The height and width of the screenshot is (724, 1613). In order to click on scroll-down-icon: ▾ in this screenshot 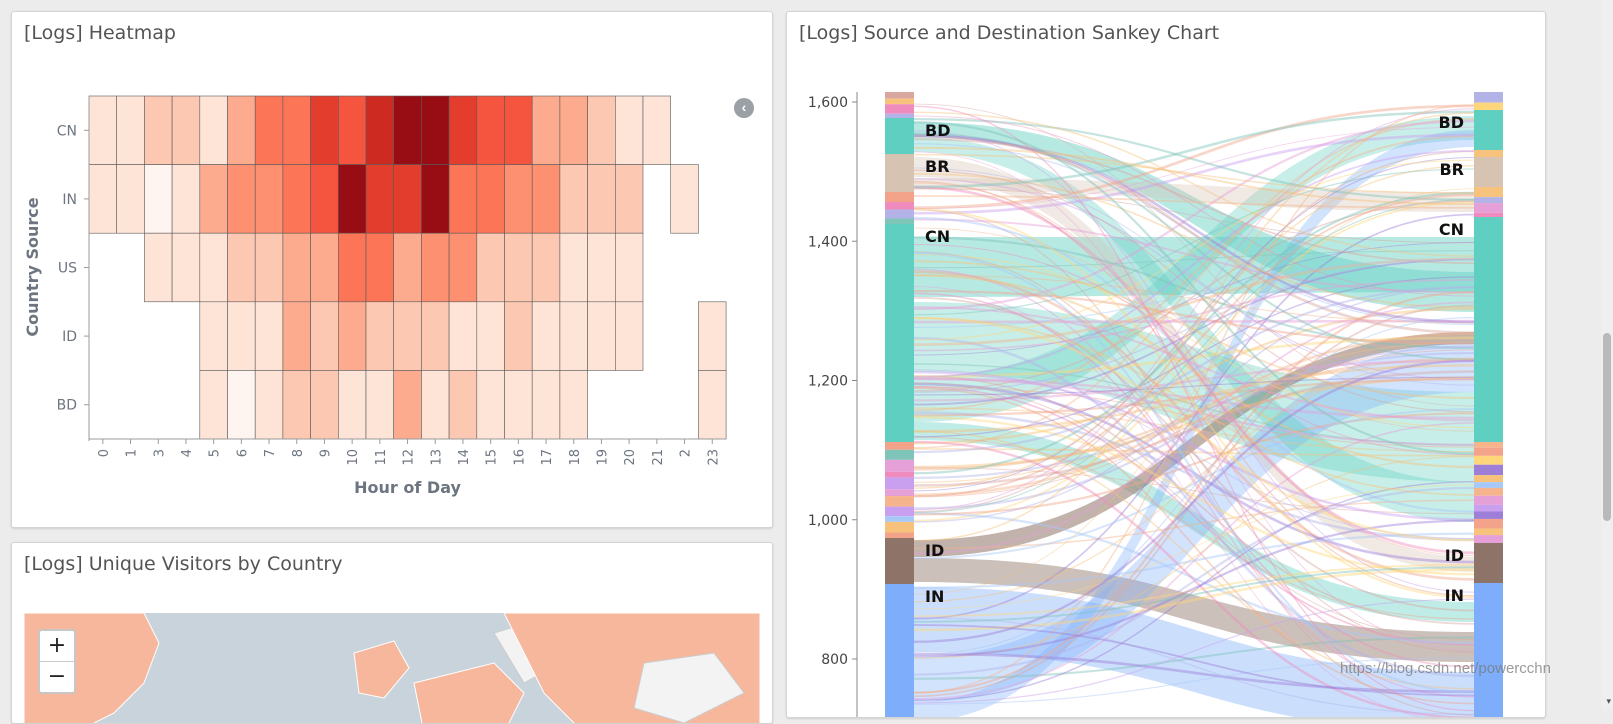, I will do `click(1608, 701)`.